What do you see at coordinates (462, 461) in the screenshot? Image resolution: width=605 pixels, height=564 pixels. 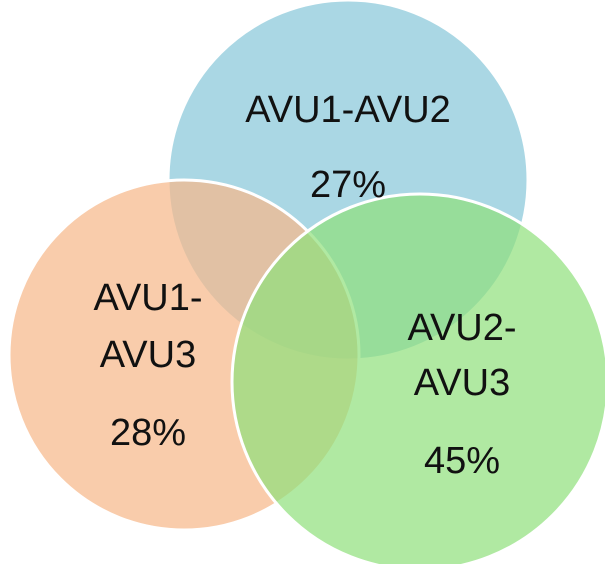 I see `value: 45%` at bounding box center [462, 461].